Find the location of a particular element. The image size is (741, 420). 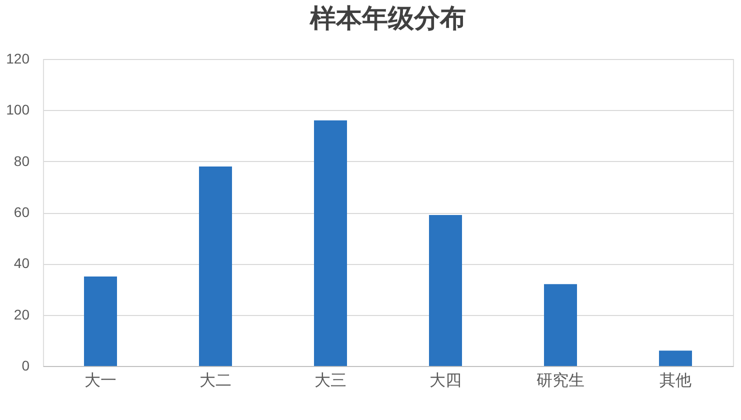

x-tick-label: 大二 is located at coordinates (216, 380).